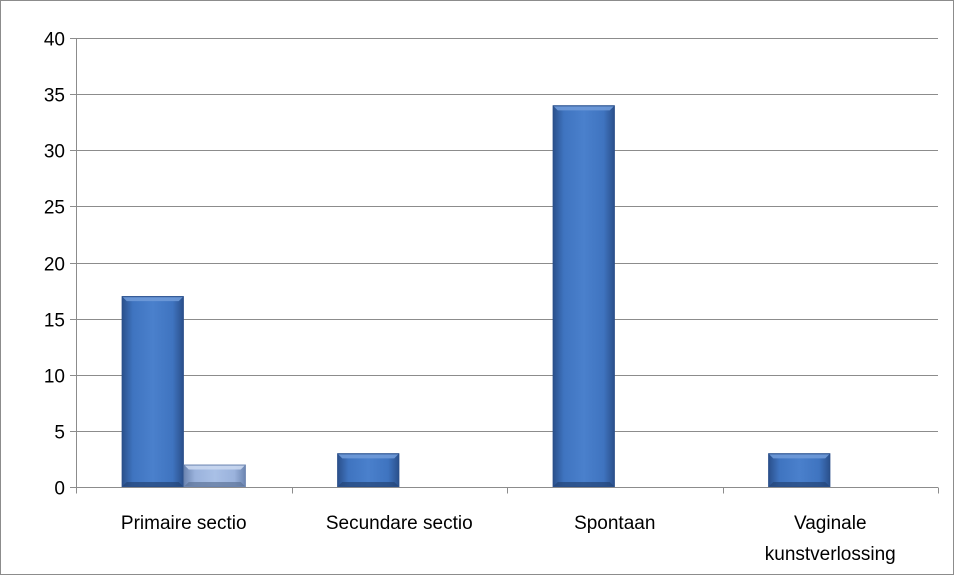 Image resolution: width=954 pixels, height=576 pixels. I want to click on y-tick-label: 5, so click(59, 433).